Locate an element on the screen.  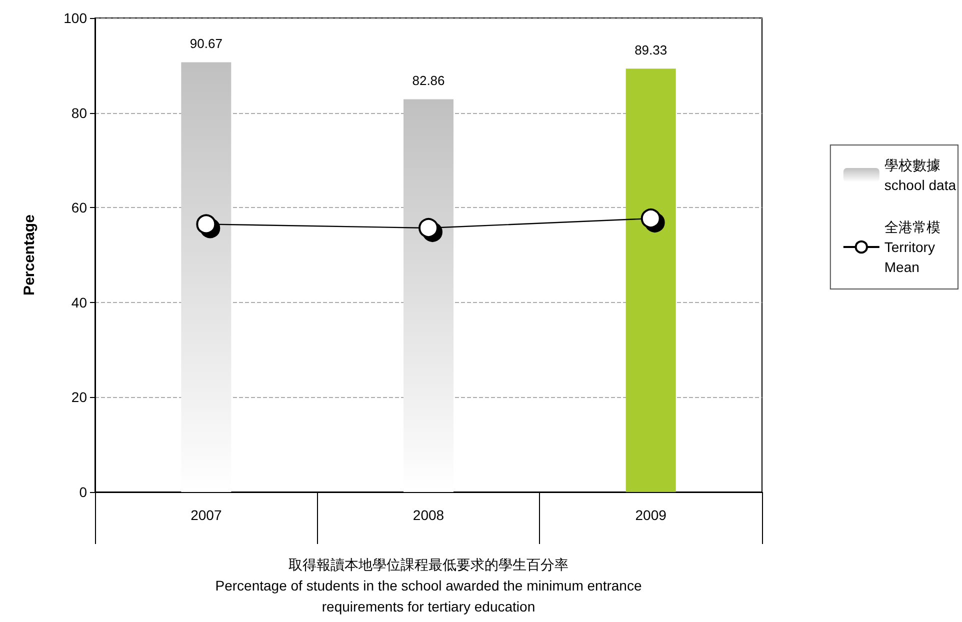
x-tick-label: 2007 is located at coordinates (206, 515).